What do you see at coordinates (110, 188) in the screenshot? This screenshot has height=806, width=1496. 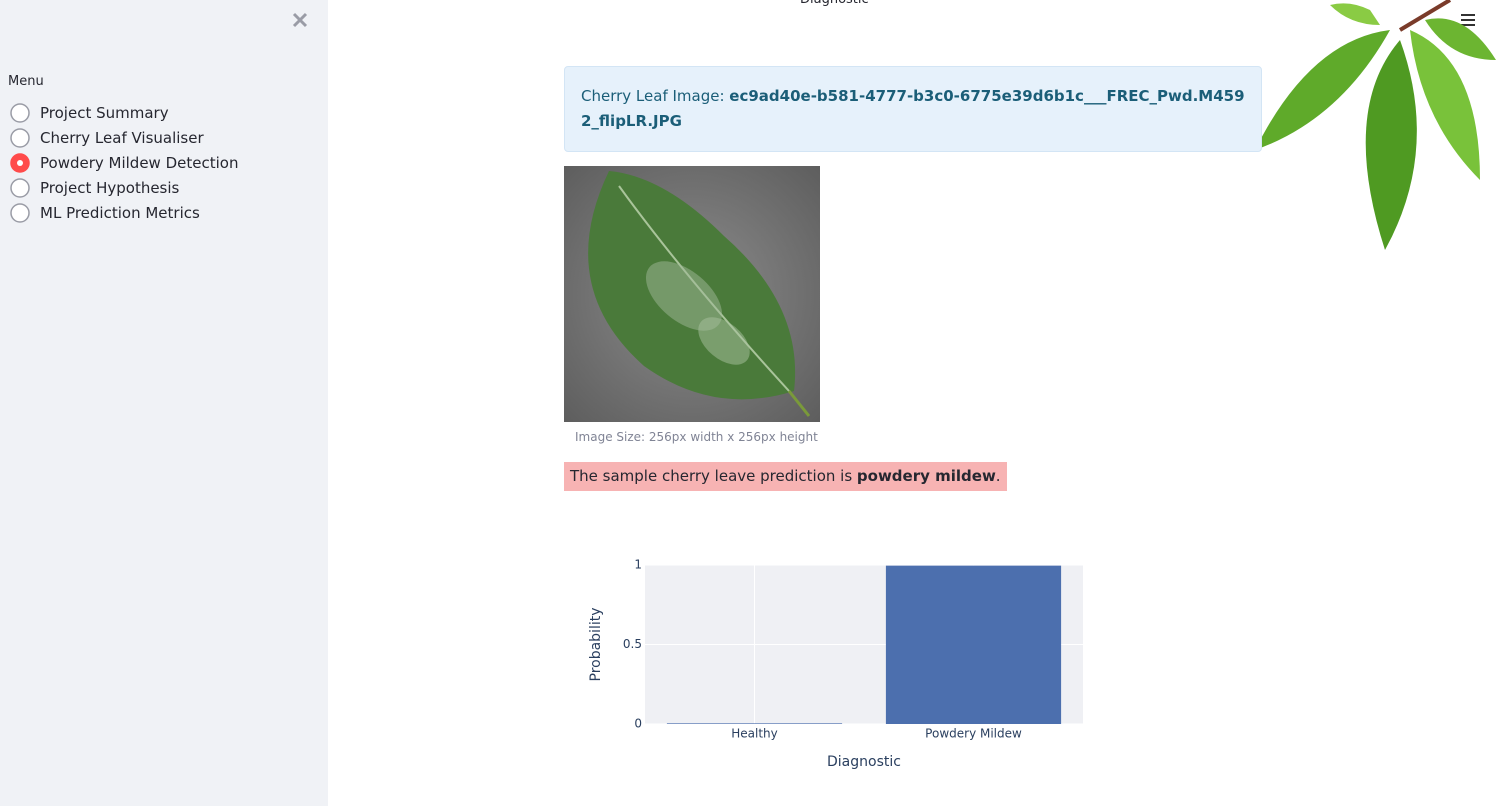 I see `radio-option: Project Hypothesis` at bounding box center [110, 188].